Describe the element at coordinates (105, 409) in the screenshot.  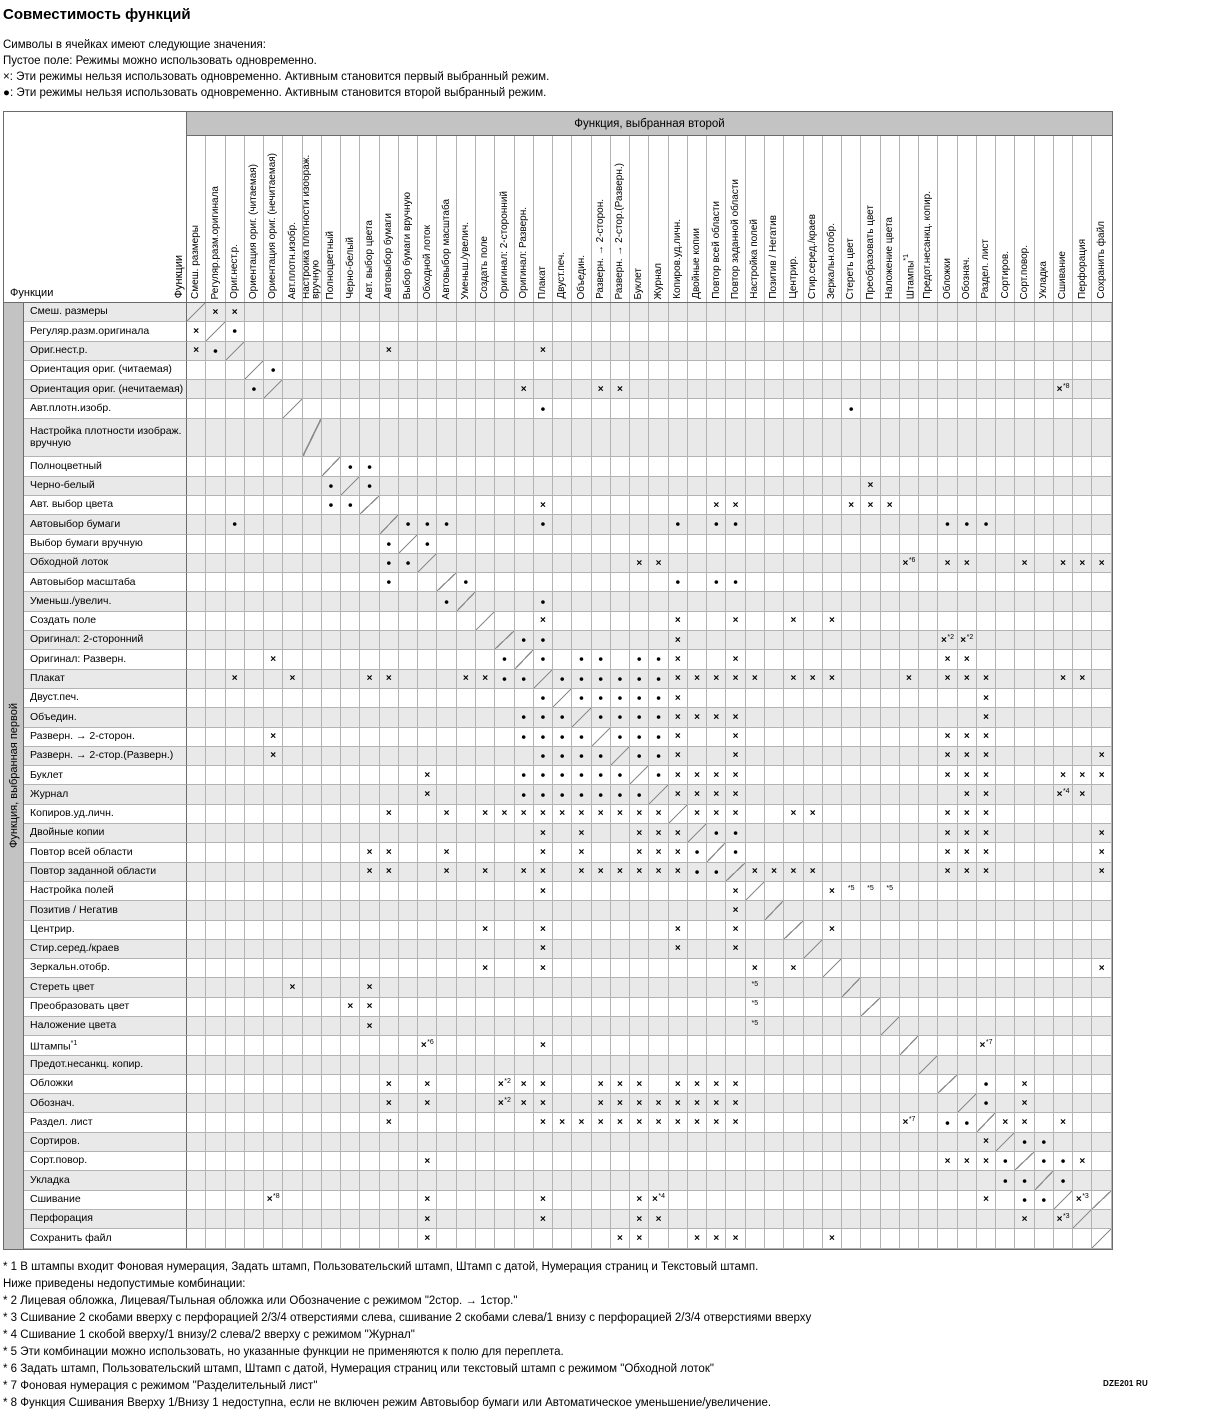
I see `row-label: Авт.плотн.изобр.` at that location.